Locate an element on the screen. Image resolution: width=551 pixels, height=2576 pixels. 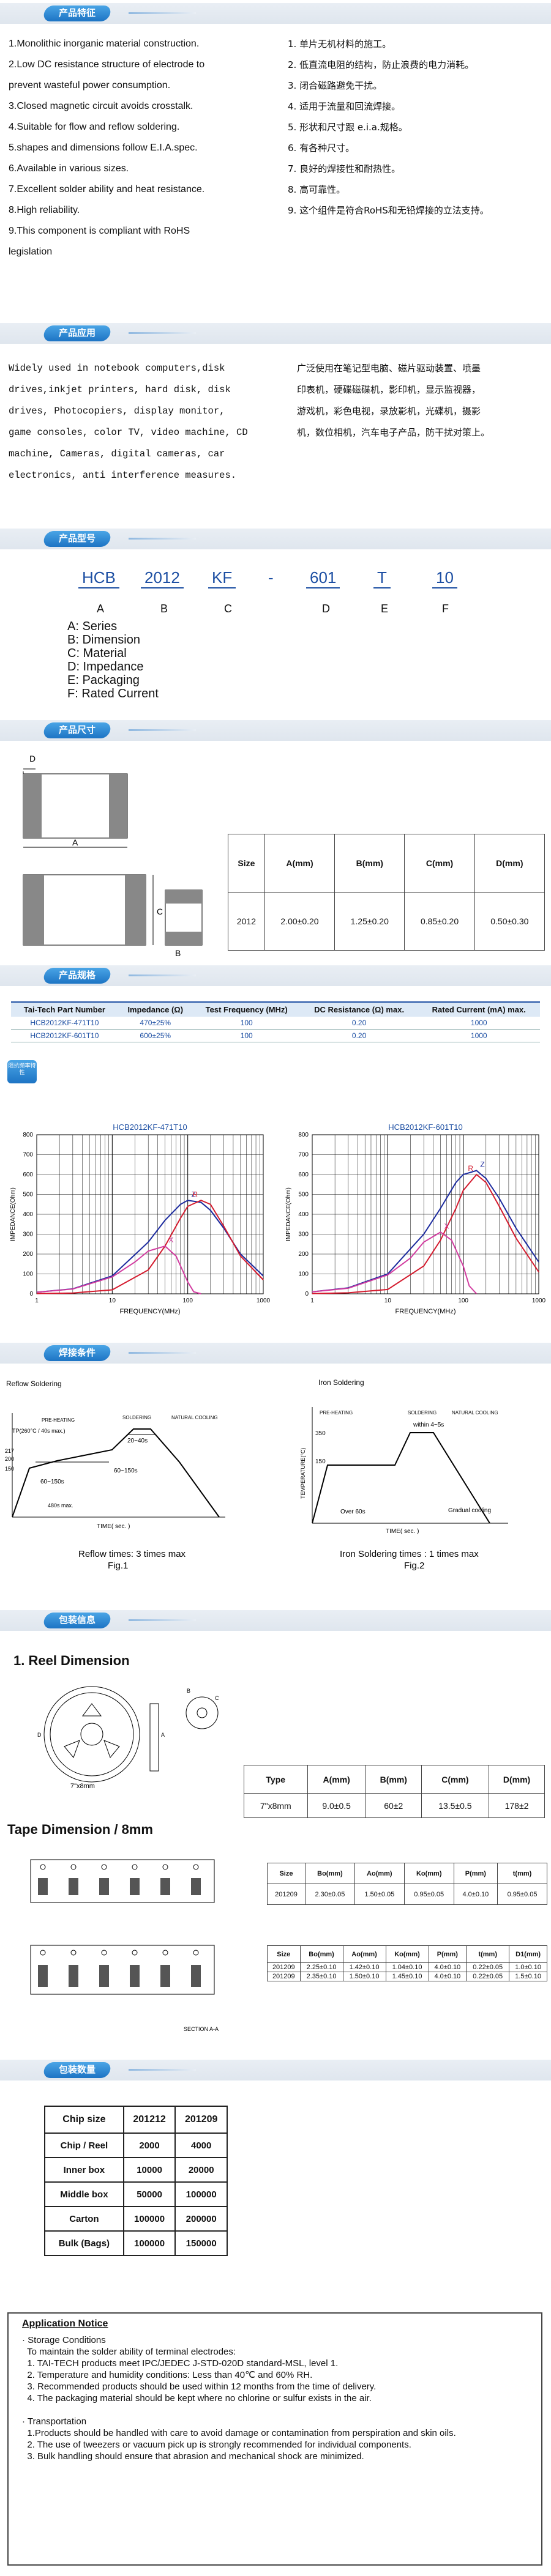
table-header-cell: Size is located at coordinates (246, 863).